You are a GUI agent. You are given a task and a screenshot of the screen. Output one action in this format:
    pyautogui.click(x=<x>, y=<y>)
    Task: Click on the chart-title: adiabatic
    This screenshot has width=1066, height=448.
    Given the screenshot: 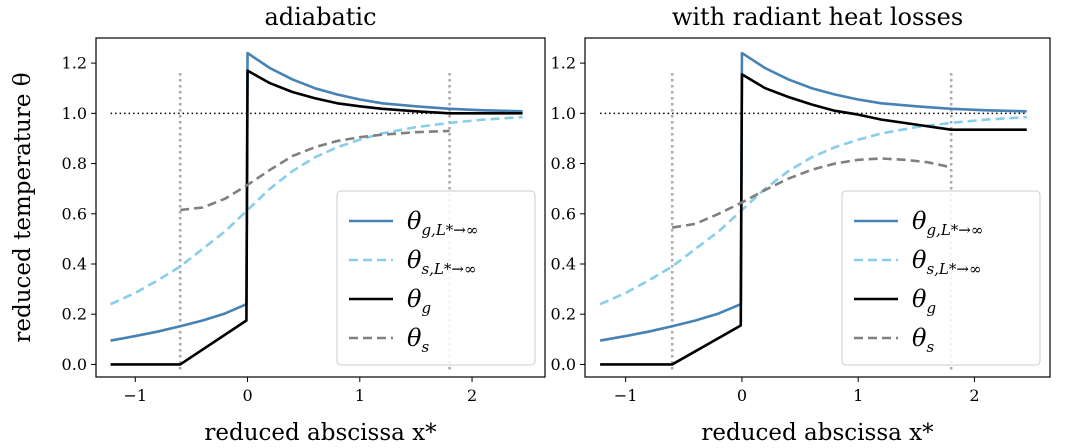 What is the action you would take?
    pyautogui.click(x=320, y=17)
    